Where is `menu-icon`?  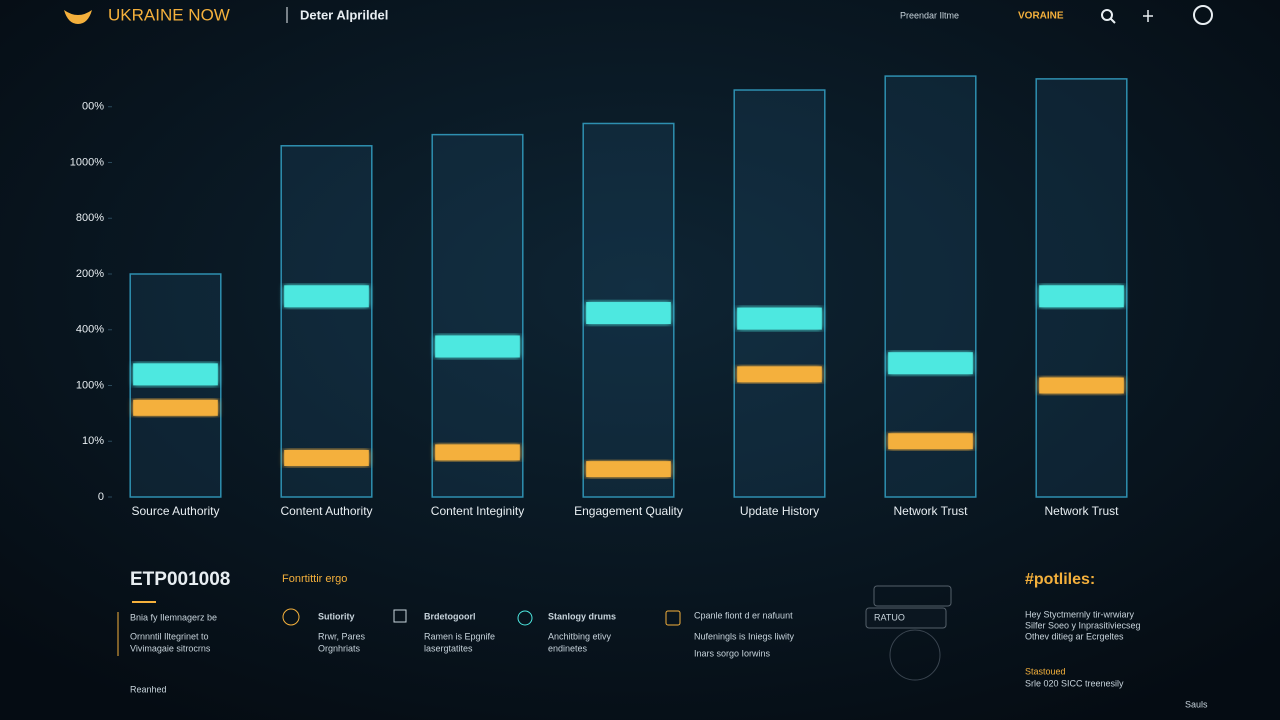
menu-icon is located at coordinates (1148, 16).